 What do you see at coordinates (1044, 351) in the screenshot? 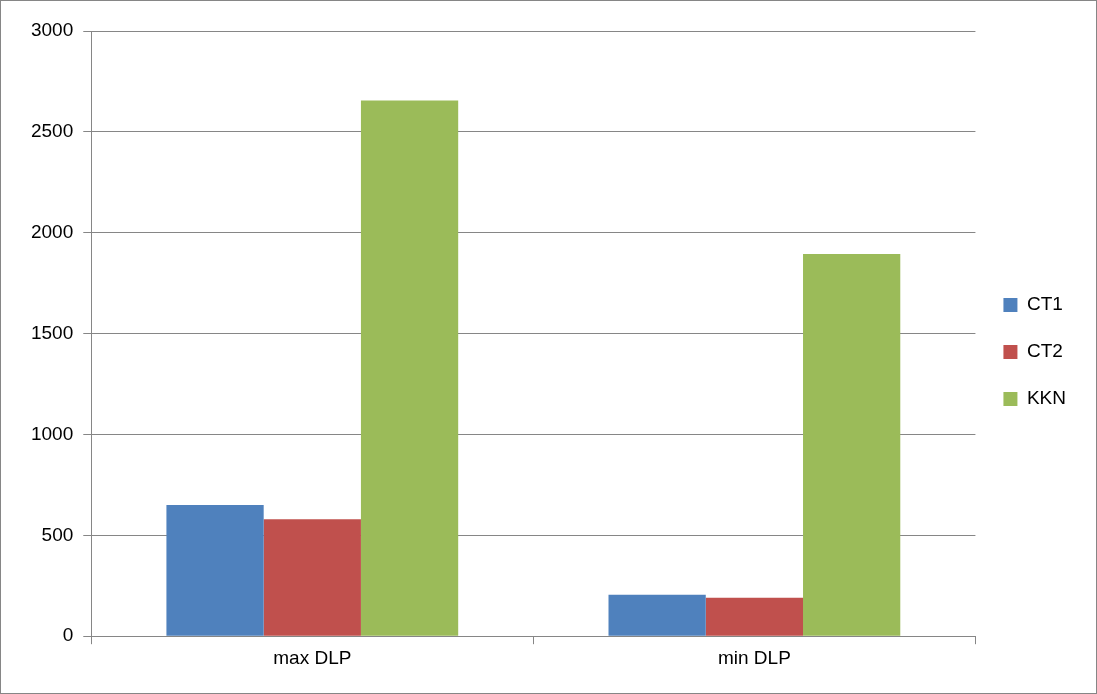
I see `legend-label: CT2` at bounding box center [1044, 351].